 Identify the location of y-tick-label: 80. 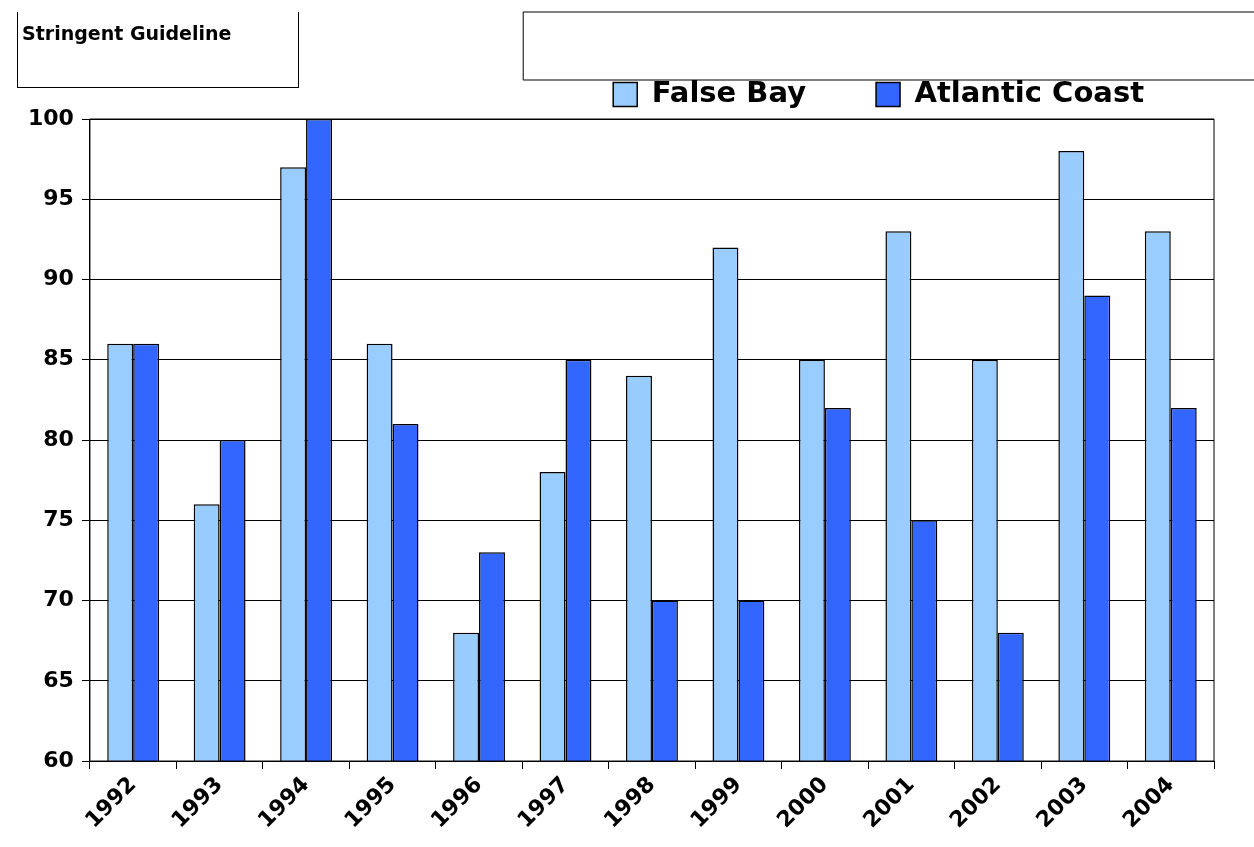
(58, 438).